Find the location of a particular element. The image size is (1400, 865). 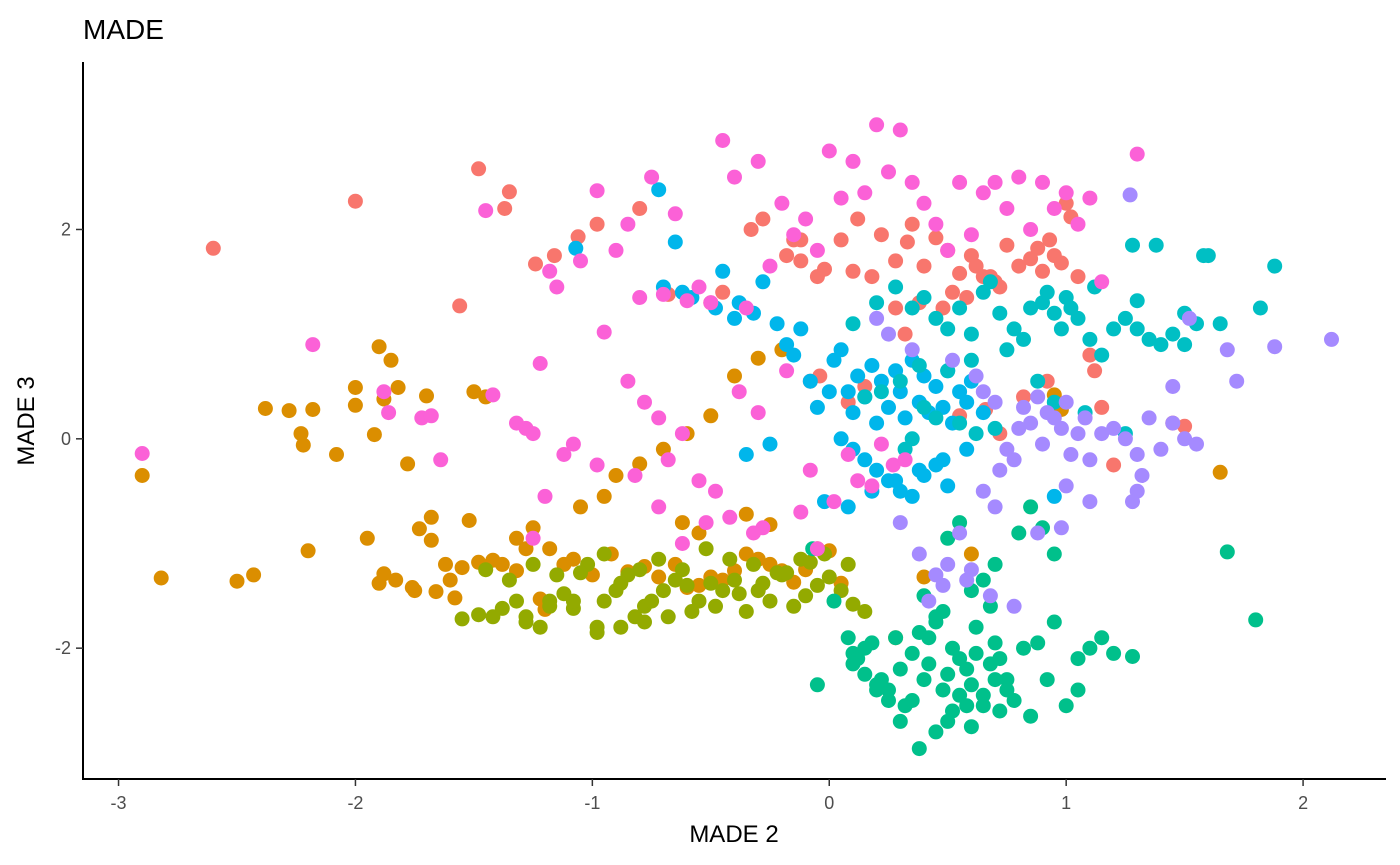

x-tick-label: -1 is located at coordinates (592, 803).